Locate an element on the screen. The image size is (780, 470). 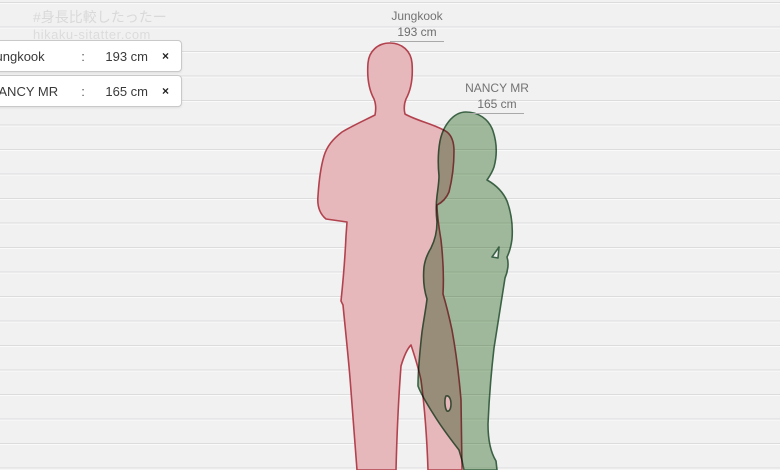
silhouette-nancy is located at coordinates (465, 290).